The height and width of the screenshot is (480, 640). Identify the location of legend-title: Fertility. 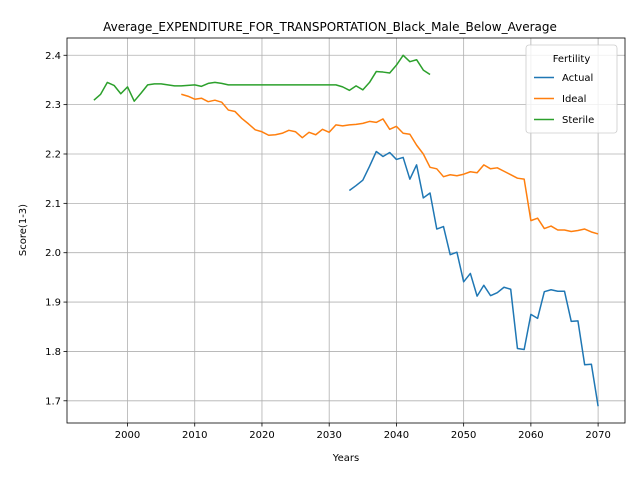
(572, 59).